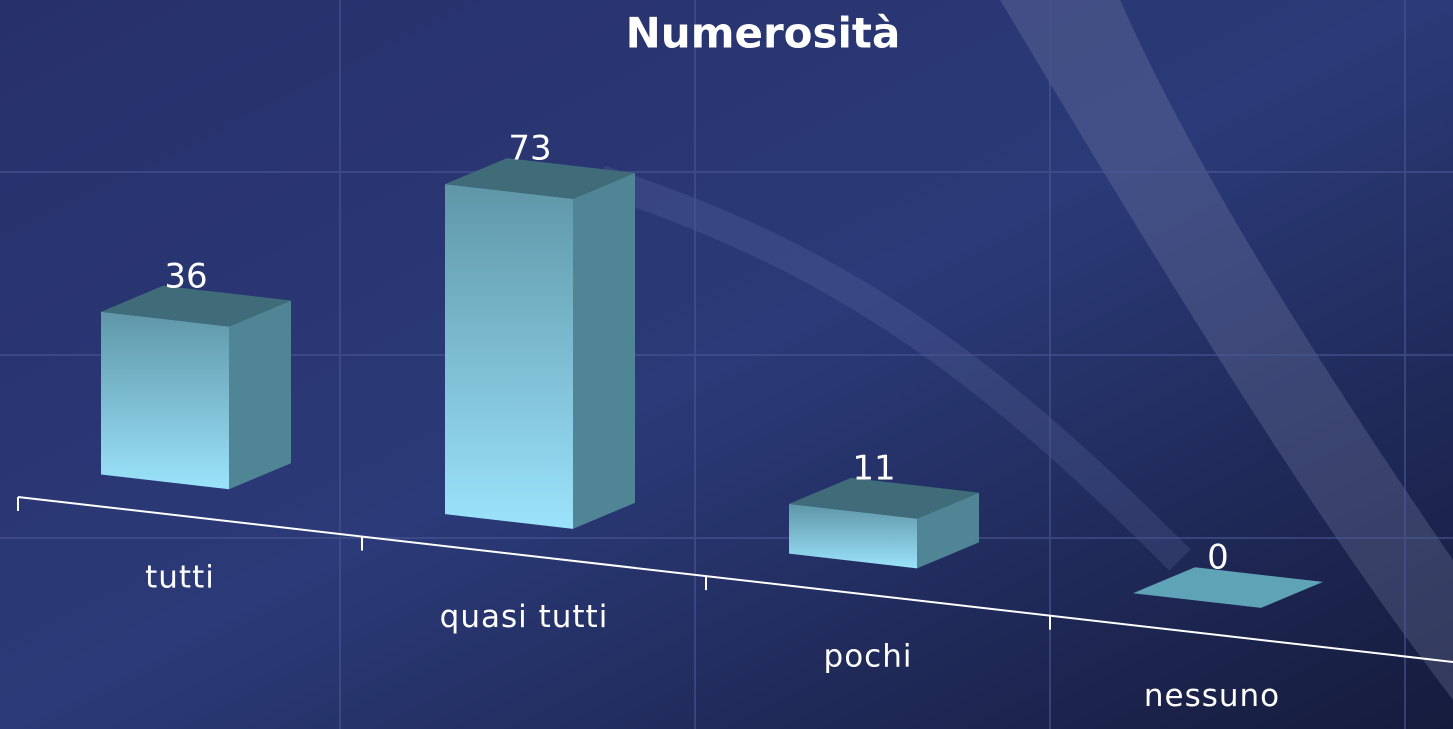 The height and width of the screenshot is (729, 1453). What do you see at coordinates (873, 468) in the screenshot?
I see `value-label: 11` at bounding box center [873, 468].